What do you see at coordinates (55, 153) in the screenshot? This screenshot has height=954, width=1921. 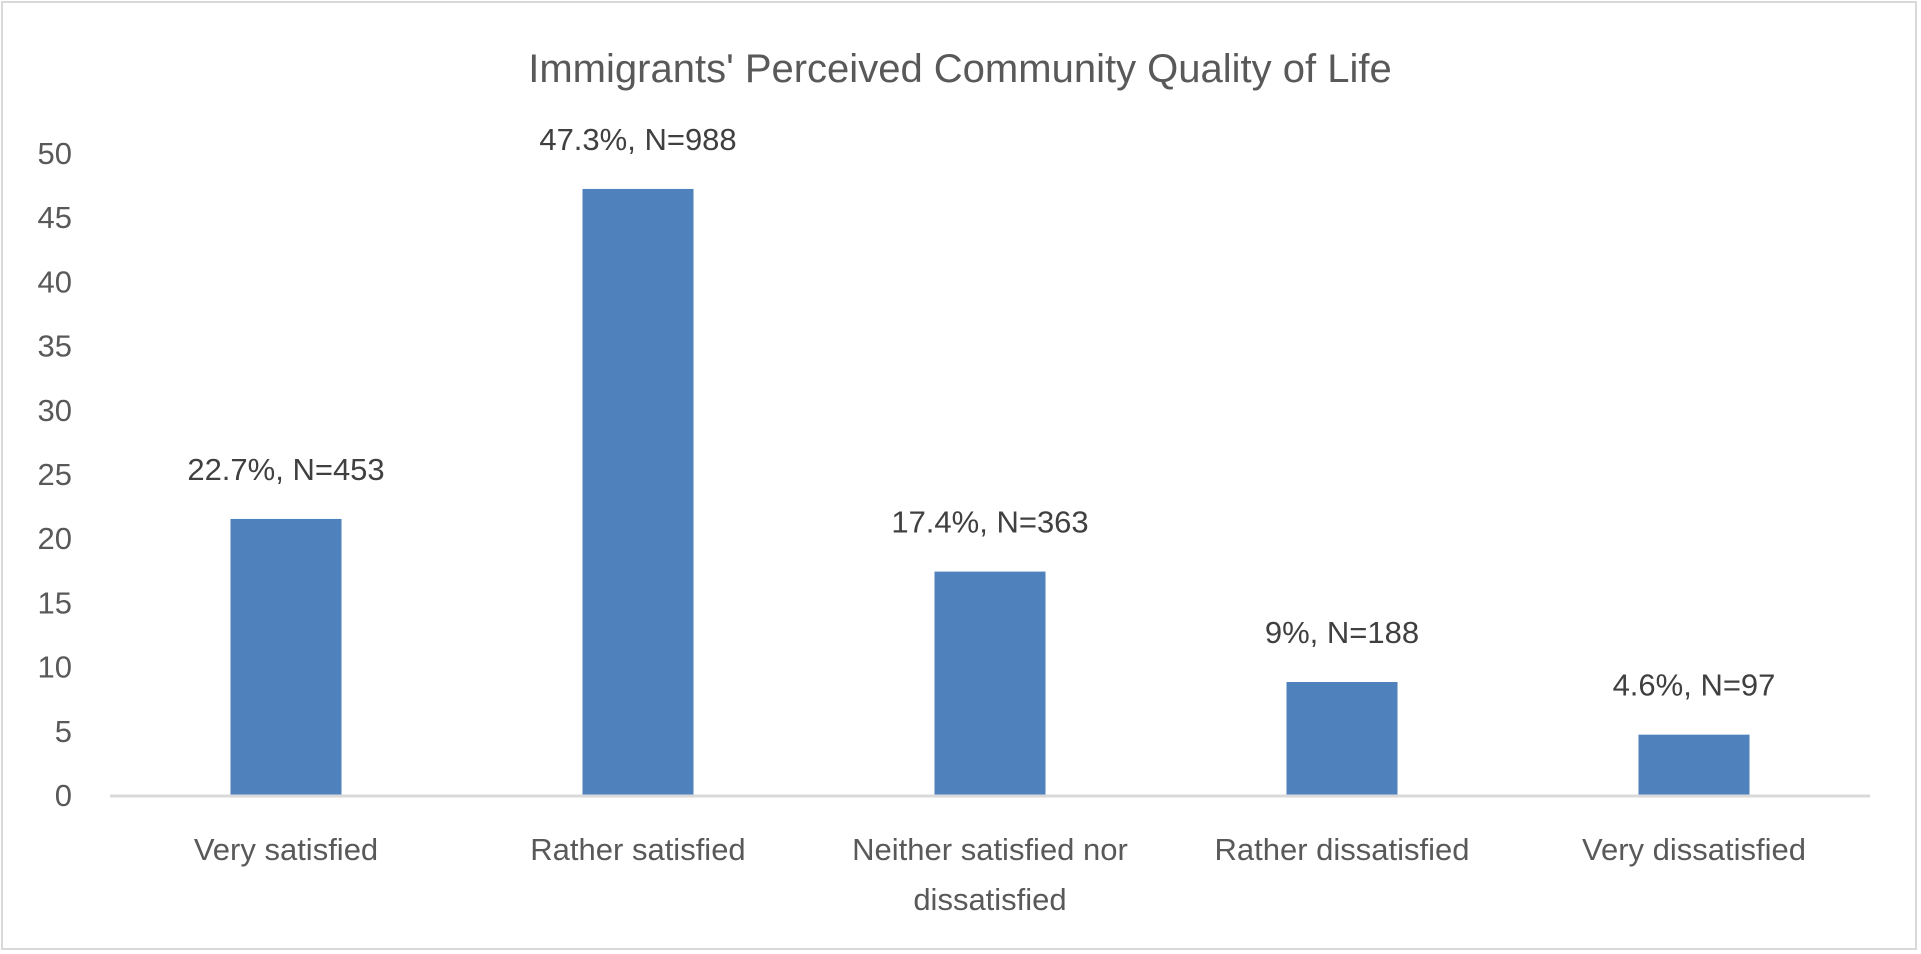 I see `y-tick-label: 50` at bounding box center [55, 153].